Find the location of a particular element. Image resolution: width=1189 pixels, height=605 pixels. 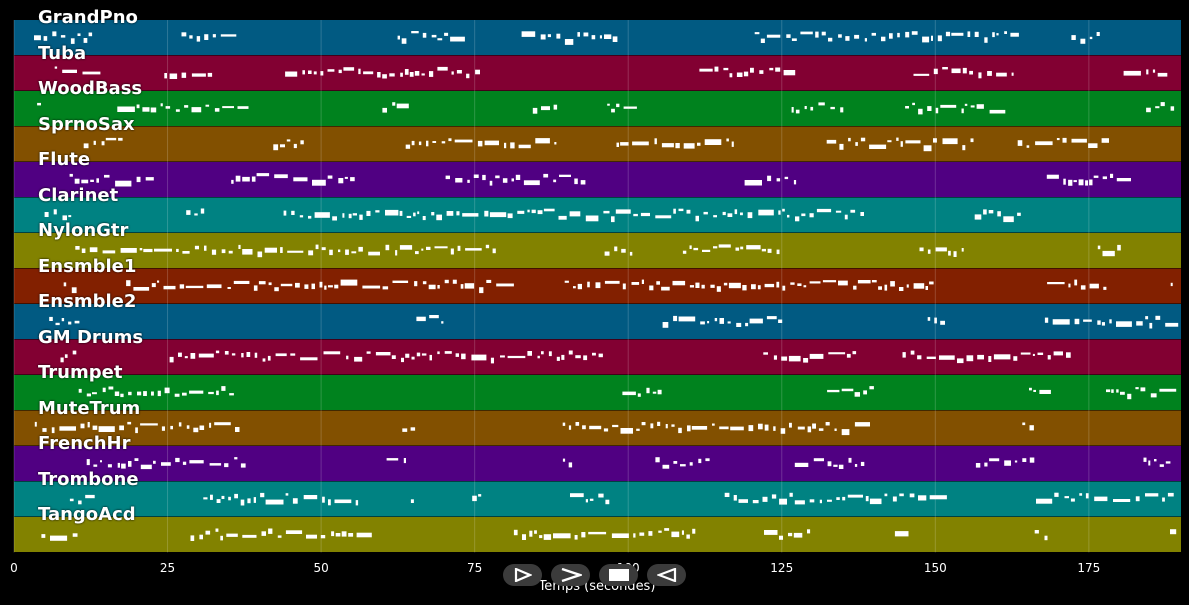

track-label: GrandPno is located at coordinates (88, 17).